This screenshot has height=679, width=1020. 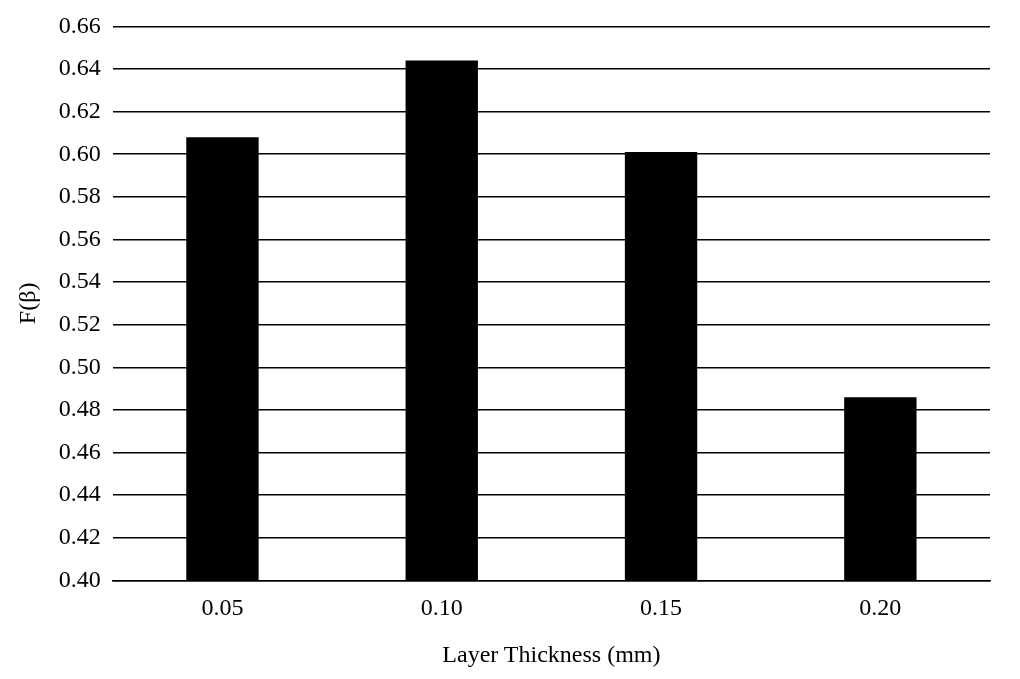 What do you see at coordinates (26, 303) in the screenshot?
I see `y-axis-title: F(β)` at bounding box center [26, 303].